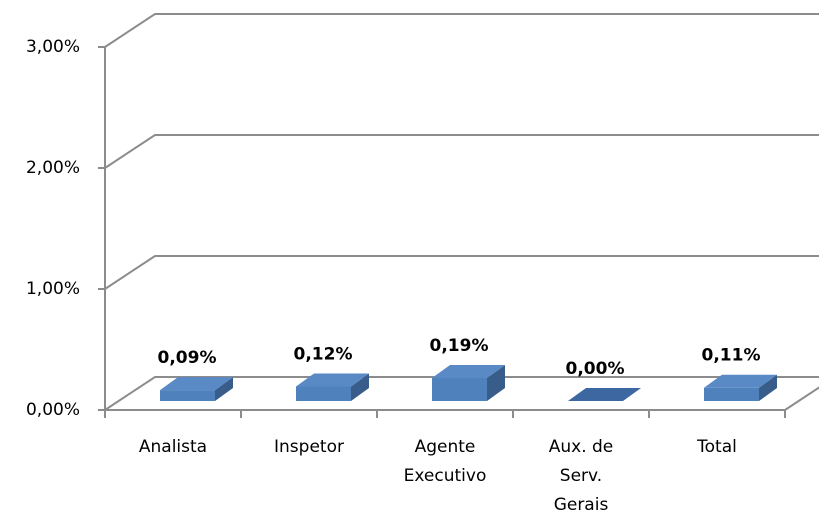 The height and width of the screenshot is (523, 819). What do you see at coordinates (459, 346) in the screenshot?
I see `data-label: 0,19%` at bounding box center [459, 346].